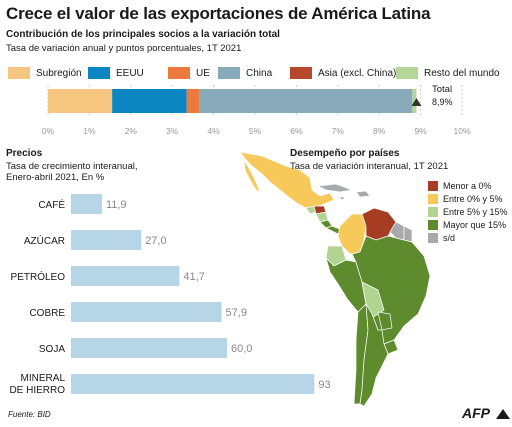  Describe the element at coordinates (241, 349) in the screenshot. I see `value-label: 60,0` at that location.